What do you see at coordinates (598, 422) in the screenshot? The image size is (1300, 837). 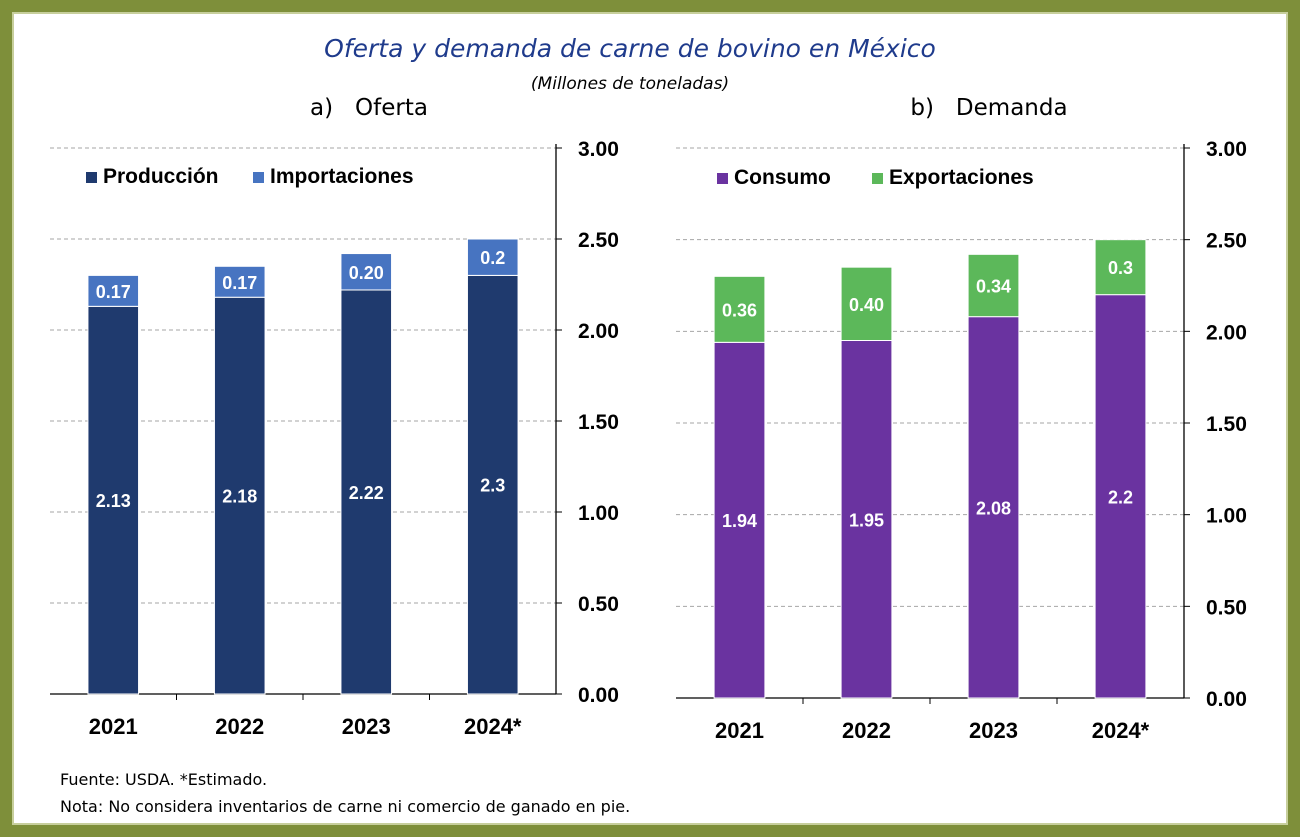 I see `y-tick-label-oferta: 1.50` at bounding box center [598, 422].